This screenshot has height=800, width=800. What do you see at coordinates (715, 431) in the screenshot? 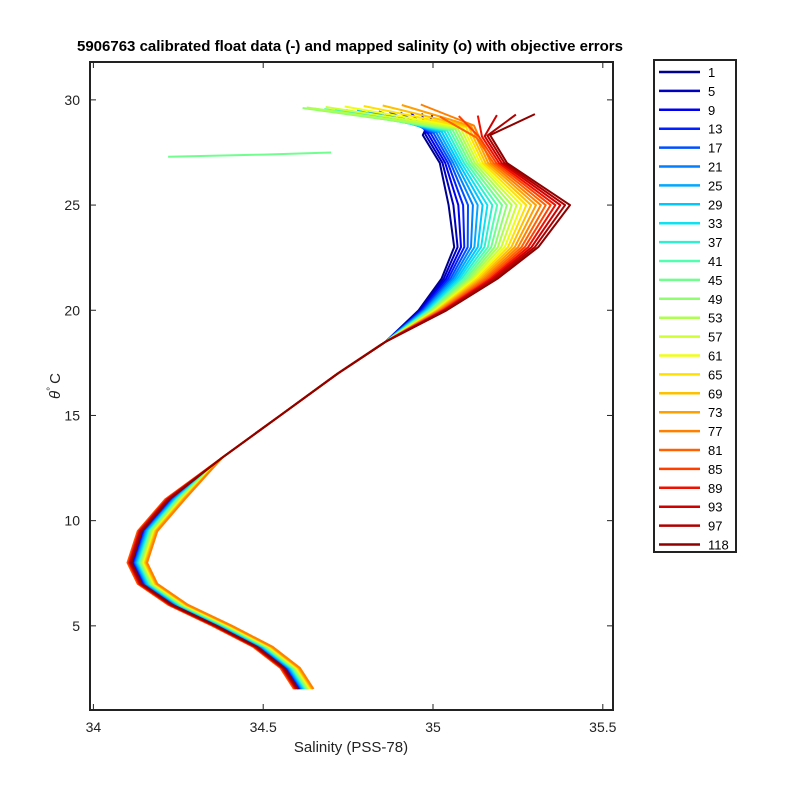
I see `legend-label-77: 77` at bounding box center [715, 431].